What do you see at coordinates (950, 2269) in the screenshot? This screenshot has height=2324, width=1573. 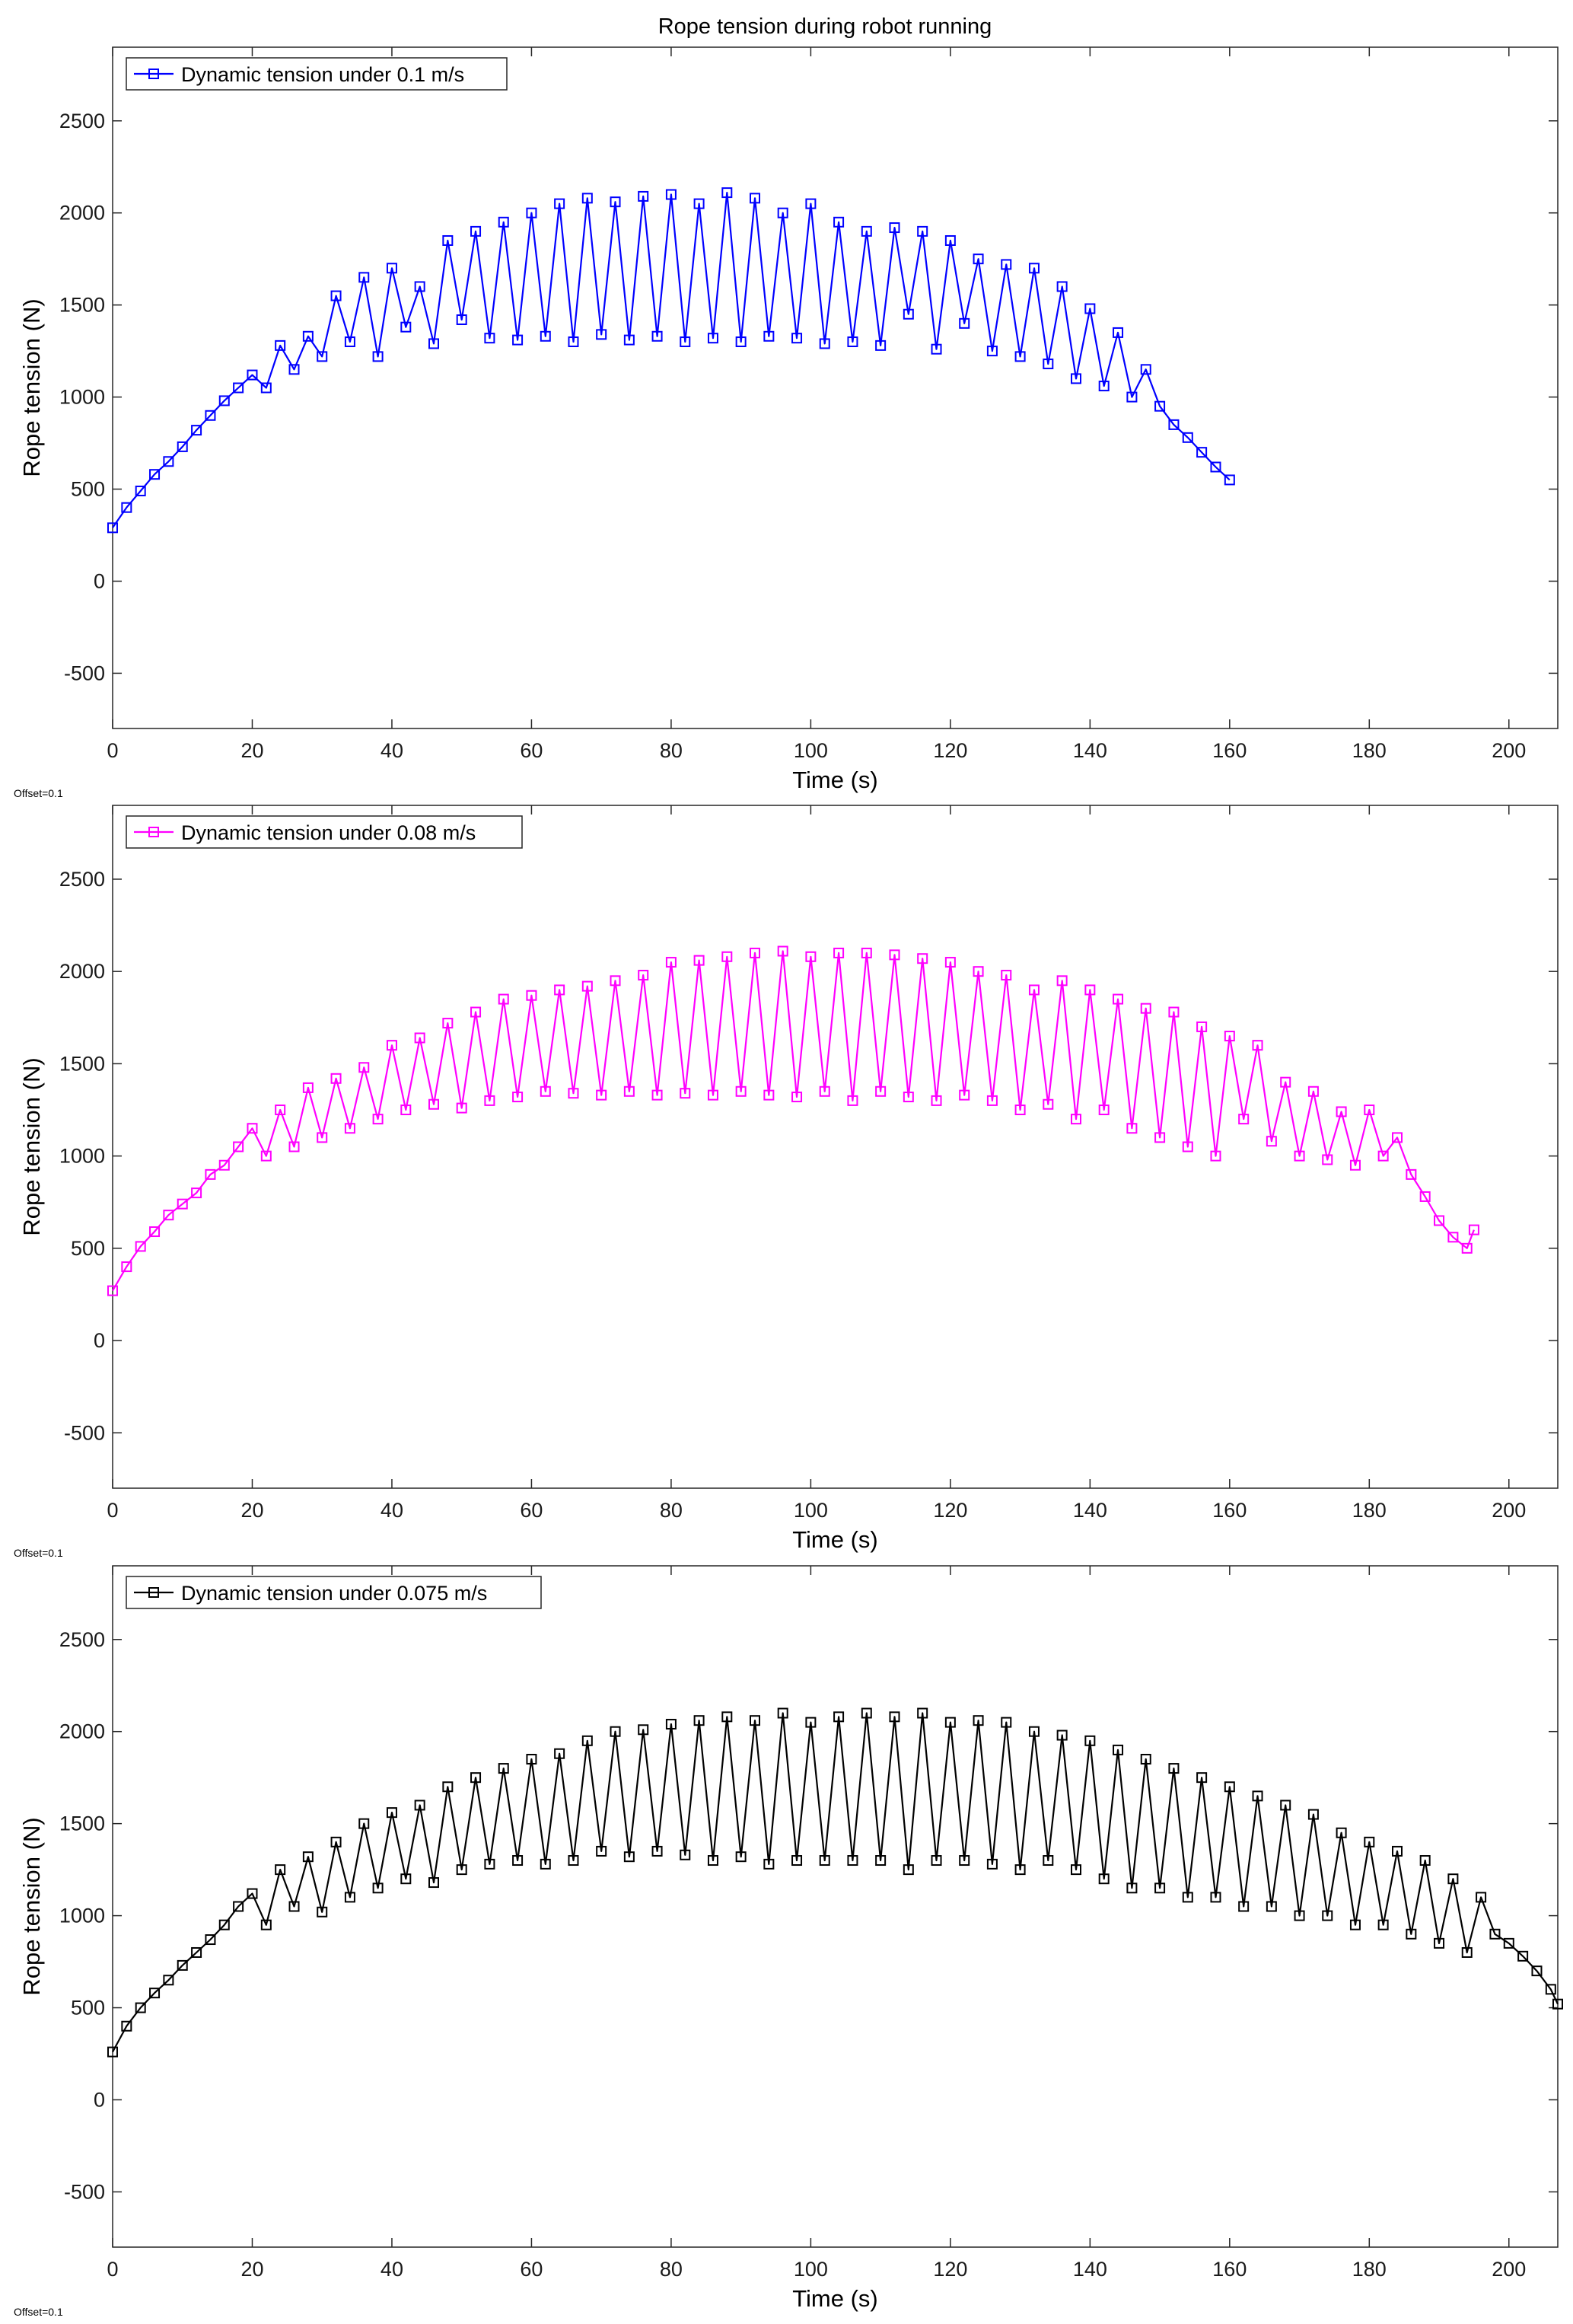 I see `x-tick-label: 120` at bounding box center [950, 2269].